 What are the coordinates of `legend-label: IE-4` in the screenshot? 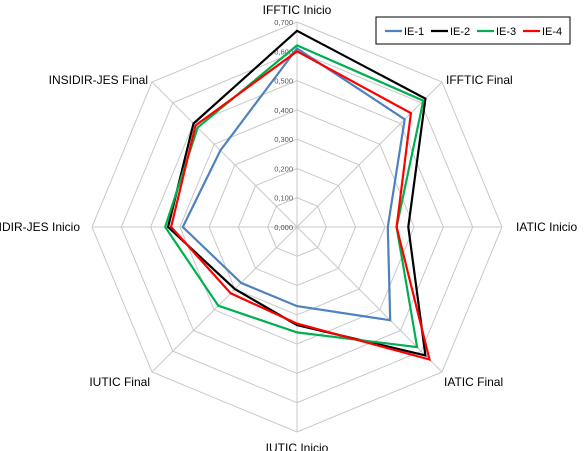 It's located at (552, 32).